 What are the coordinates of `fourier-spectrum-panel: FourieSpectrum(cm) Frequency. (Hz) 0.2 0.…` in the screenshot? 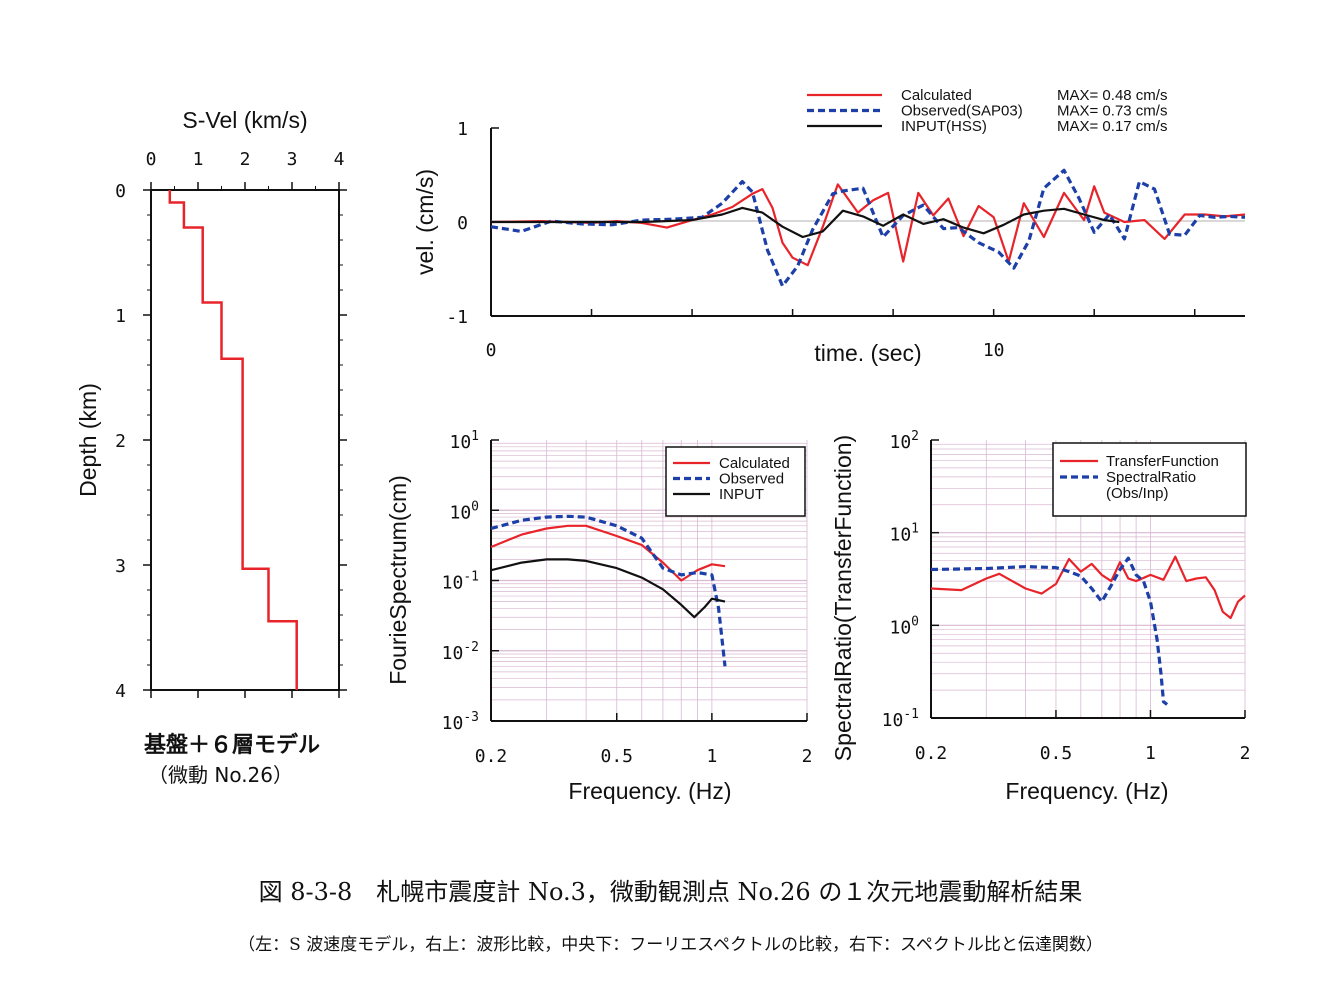 It's located at (598, 616).